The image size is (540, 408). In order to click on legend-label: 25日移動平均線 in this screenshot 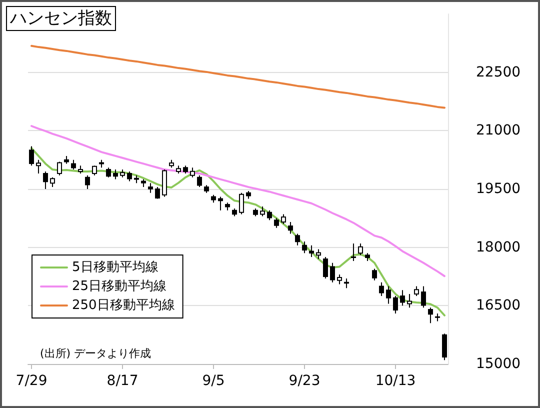, I will do `click(119, 286)`.